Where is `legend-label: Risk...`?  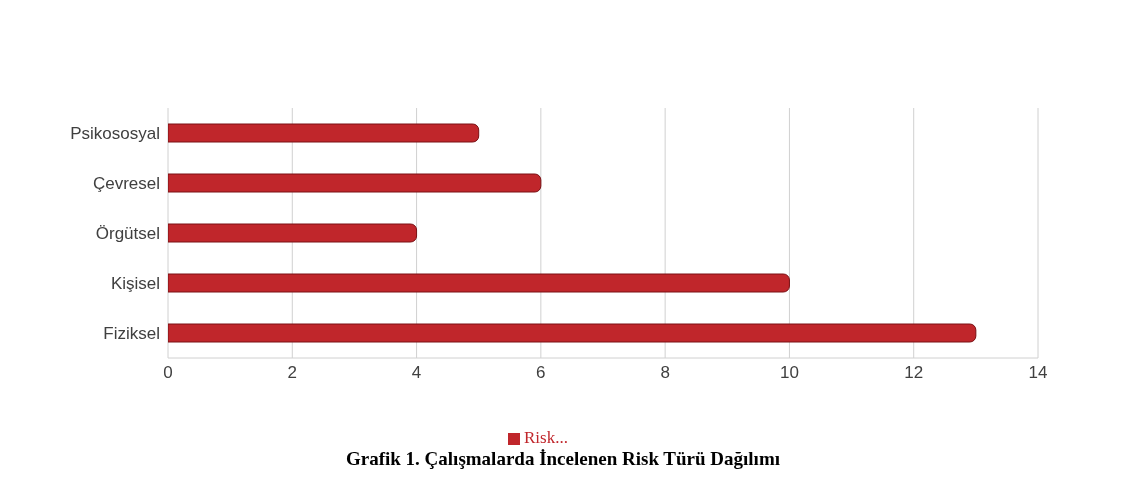 legend-label: Risk... is located at coordinates (546, 437).